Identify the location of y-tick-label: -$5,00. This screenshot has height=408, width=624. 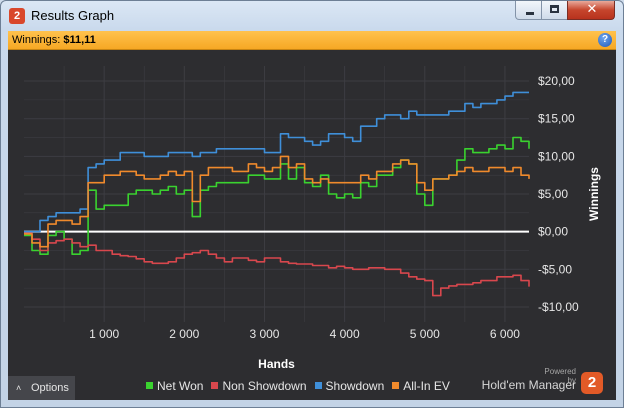
(555, 269).